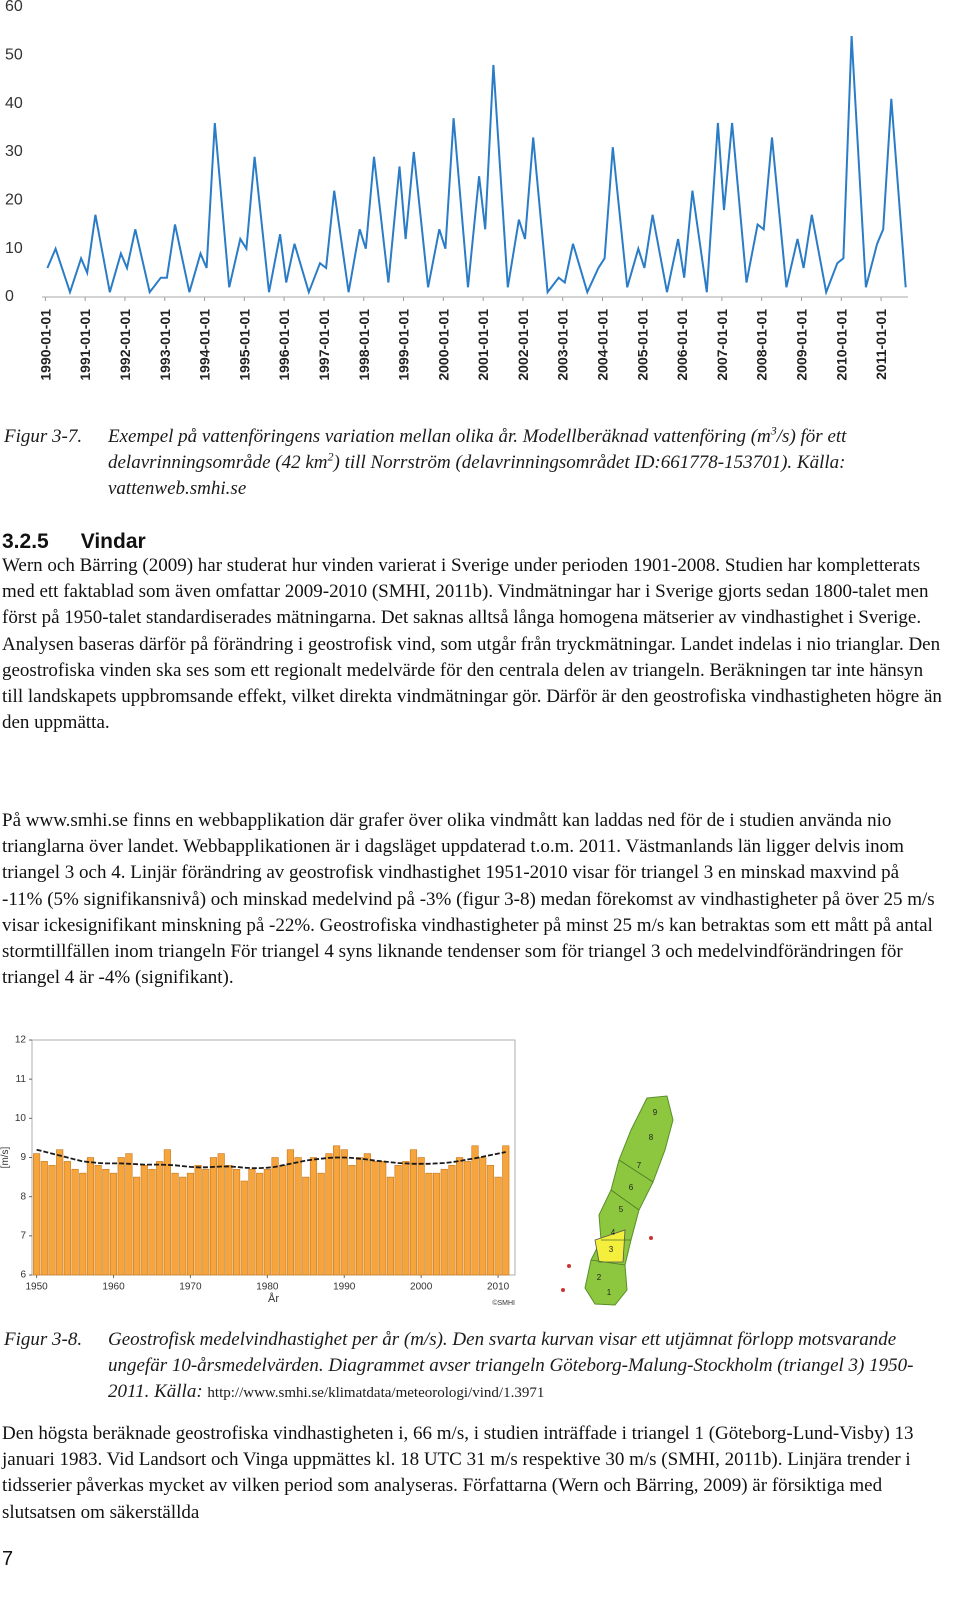 This screenshot has height=1600, width=960. Describe the element at coordinates (404, 345) in the screenshot. I see `x-tick-label: 1999-01-01` at that location.